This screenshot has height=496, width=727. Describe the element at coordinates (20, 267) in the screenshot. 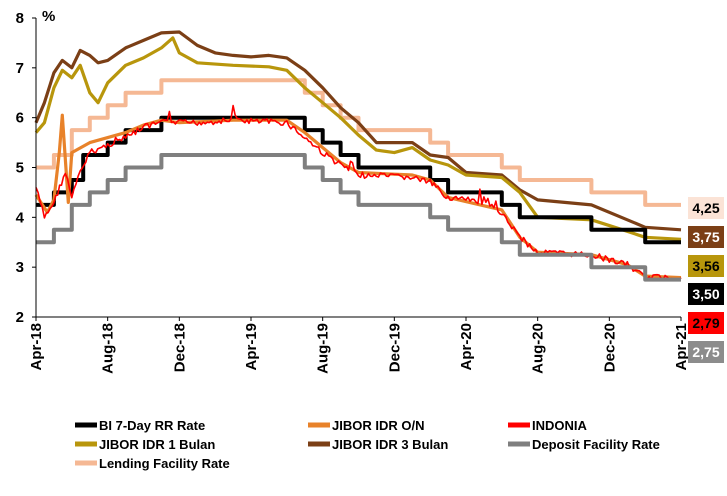

I see `y-tick-label: 3` at that location.